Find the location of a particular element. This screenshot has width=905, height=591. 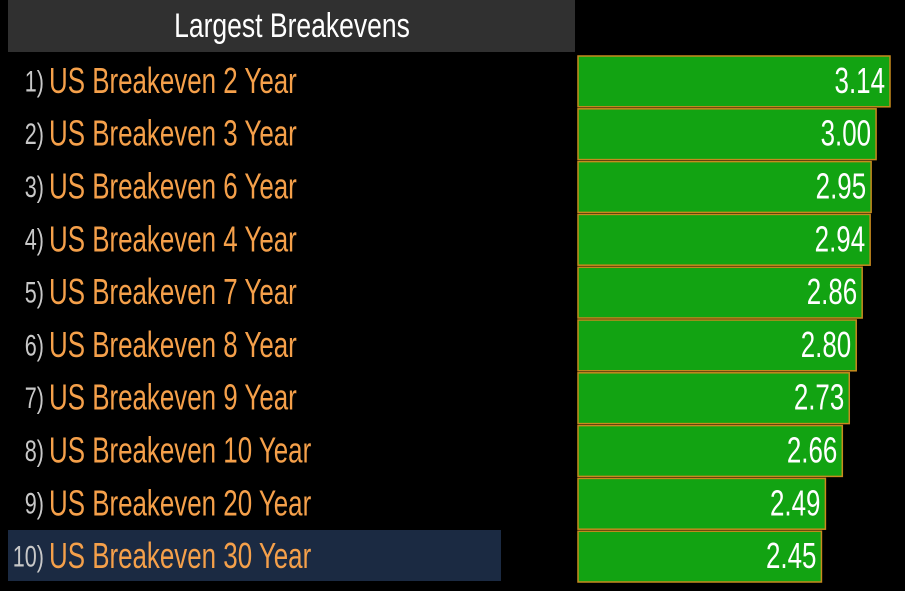

value-label-group: 3.00 is located at coordinates (846, 134).